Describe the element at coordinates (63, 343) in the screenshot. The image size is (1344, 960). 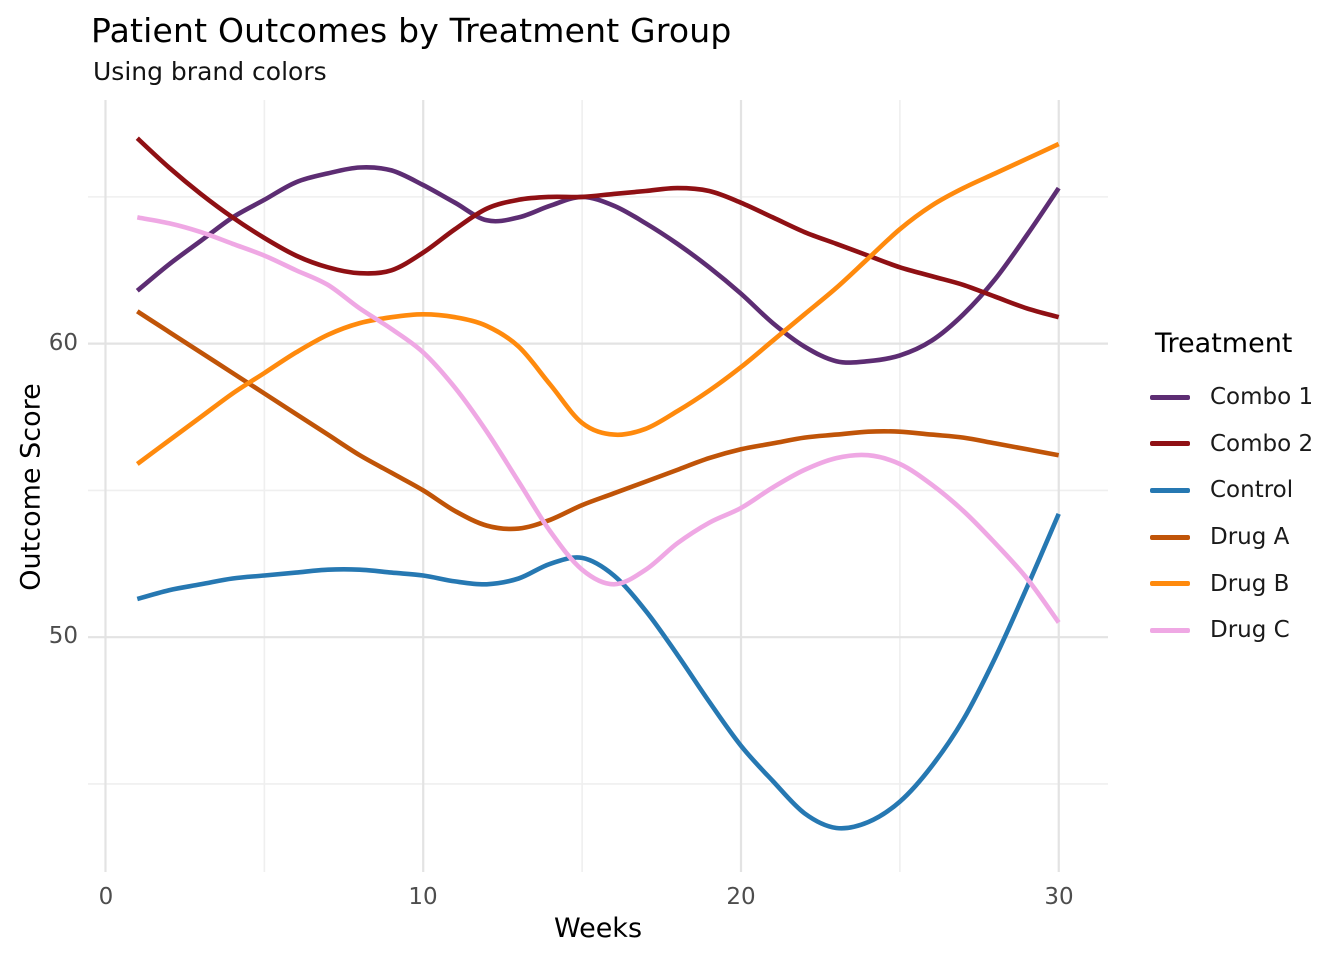
I see `y-tick-60: 60` at that location.